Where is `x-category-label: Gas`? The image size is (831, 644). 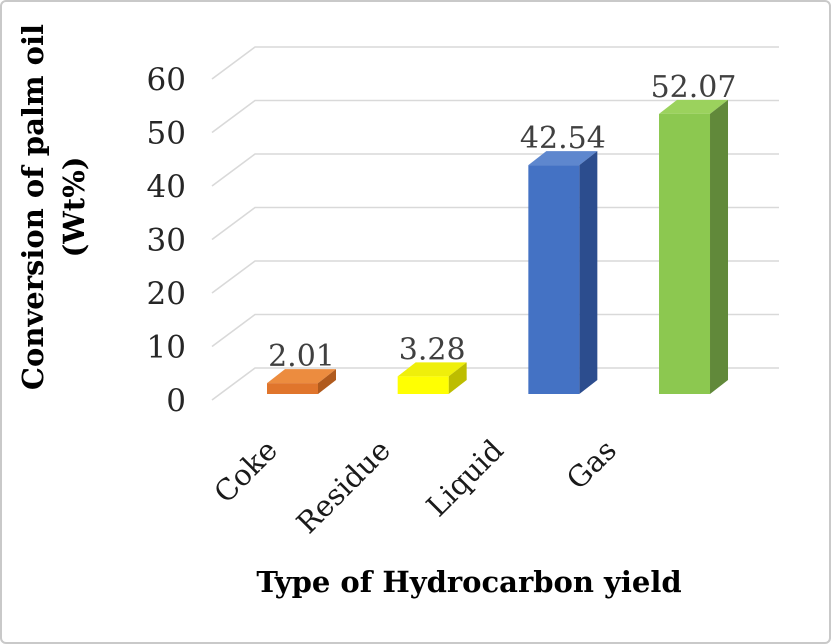
x-category-label: Gas is located at coordinates (591, 464).